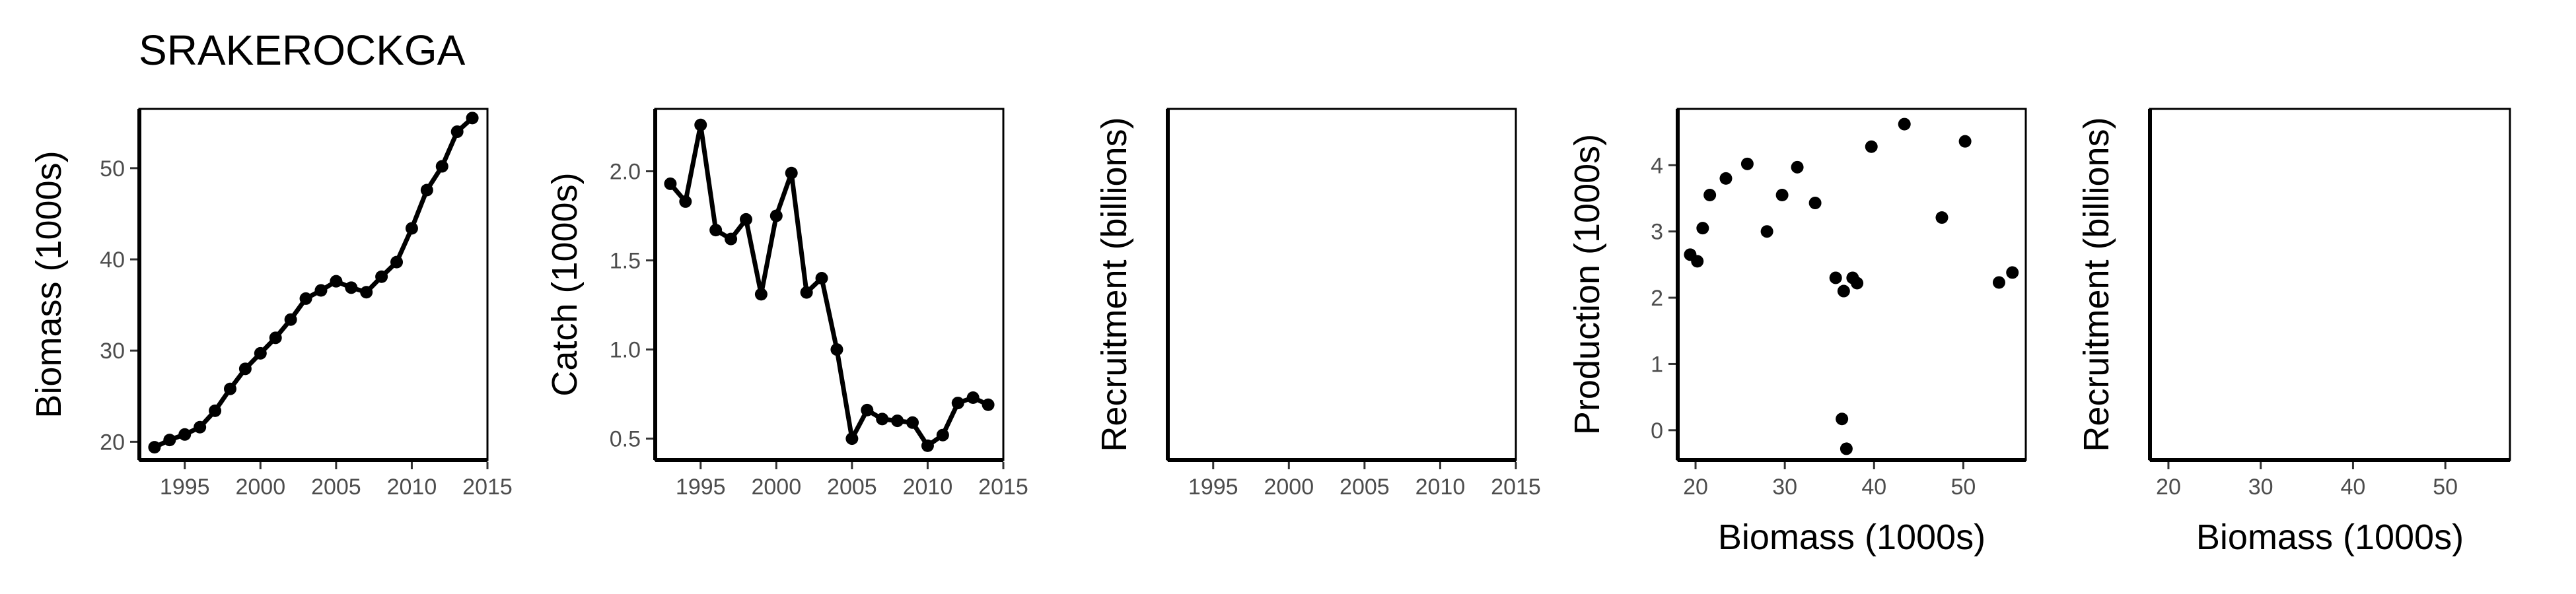 The width and height of the screenshot is (2576, 594). What do you see at coordinates (49, 284) in the screenshot?
I see `y-axis-title: Biomass (1000s)` at bounding box center [49, 284].